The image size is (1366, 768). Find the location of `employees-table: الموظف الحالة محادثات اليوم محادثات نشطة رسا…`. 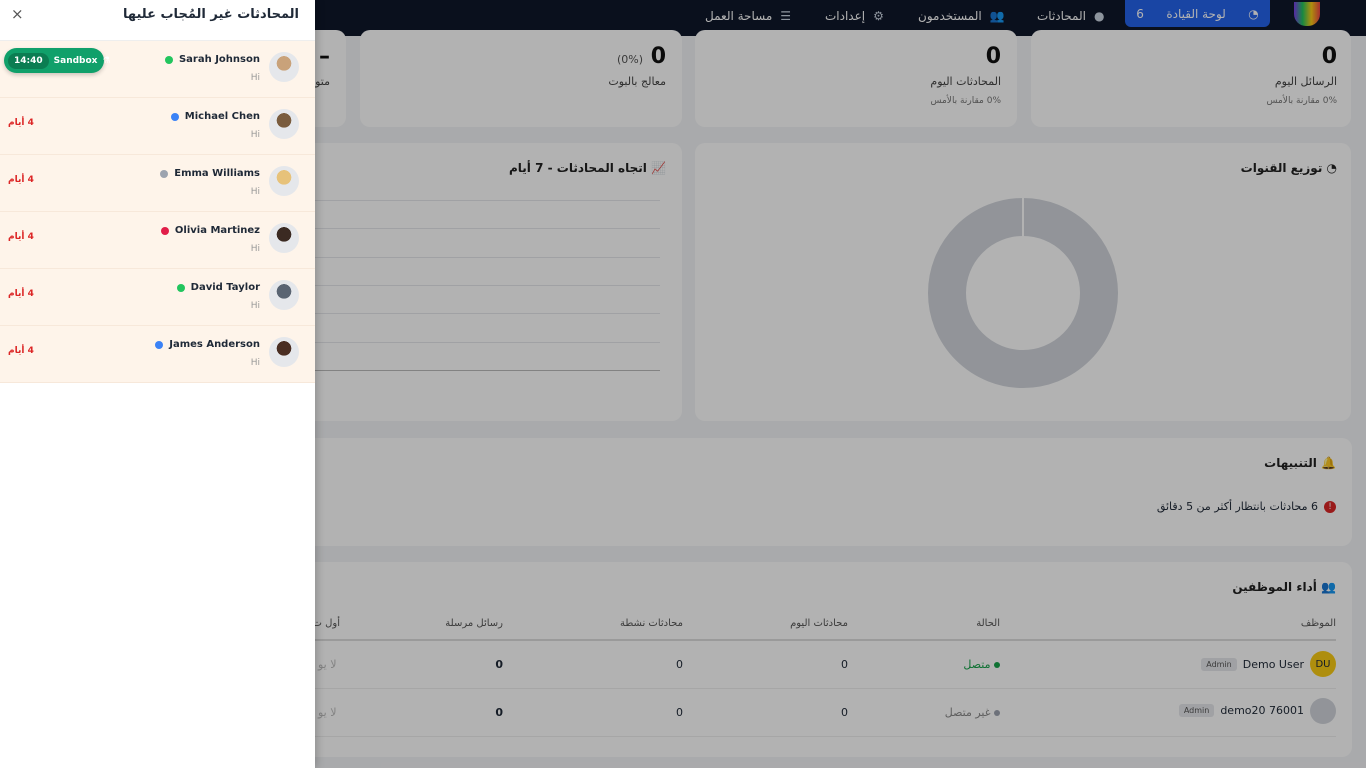

employees-table: الموظف الحالة محادثات اليوم محادثات نشطة رسا… is located at coordinates (776, 672).